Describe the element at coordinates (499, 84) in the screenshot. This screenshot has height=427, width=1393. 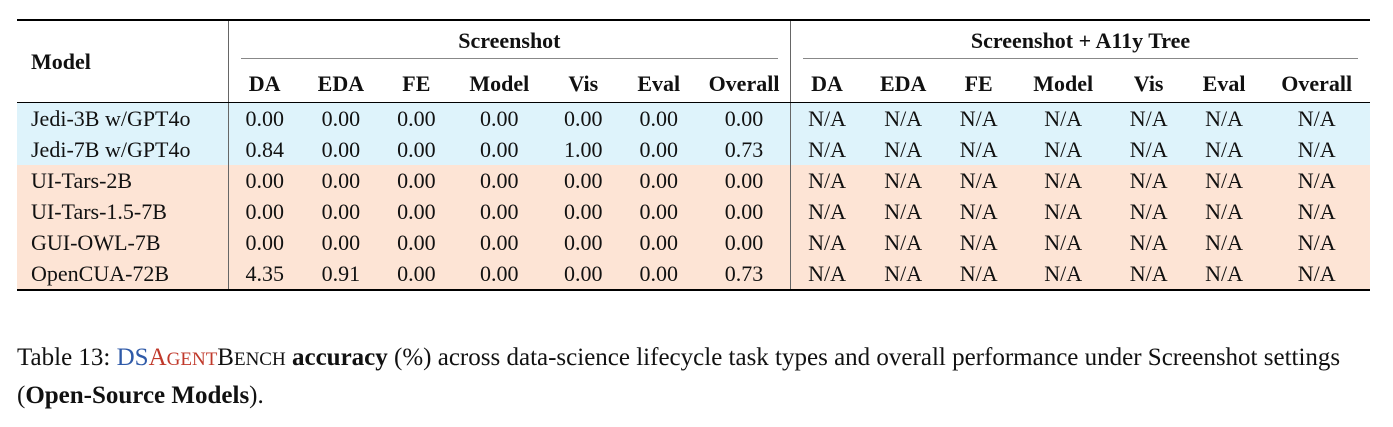
I see `sub-header-screenshot-model: Model` at that location.